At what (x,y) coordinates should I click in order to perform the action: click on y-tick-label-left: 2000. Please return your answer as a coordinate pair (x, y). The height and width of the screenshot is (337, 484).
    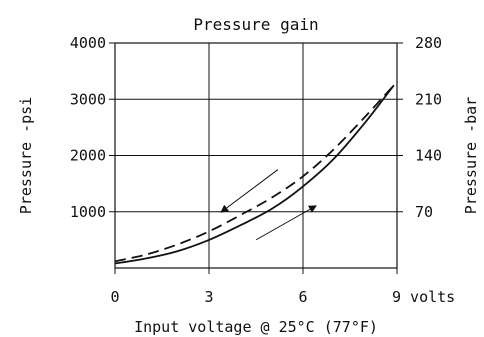
    Looking at the image, I should click on (88, 156).